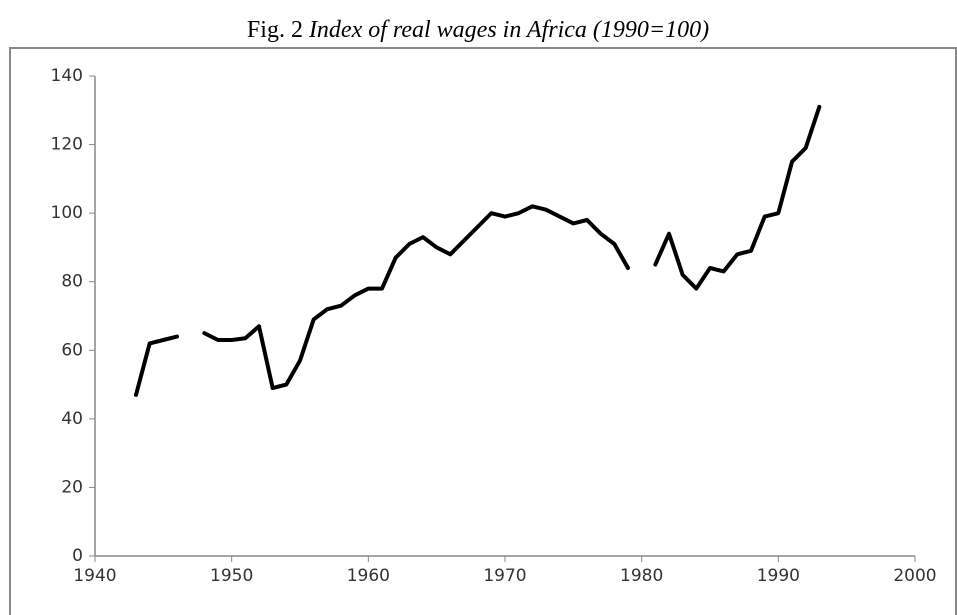  What do you see at coordinates (72, 350) in the screenshot?
I see `y-tick-label: 60` at bounding box center [72, 350].